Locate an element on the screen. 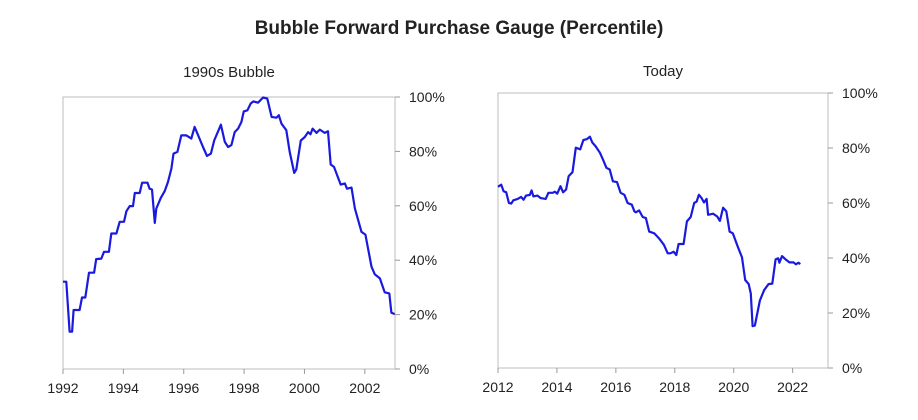 The width and height of the screenshot is (918, 420). x-tick-label: 2020 is located at coordinates (733, 387).